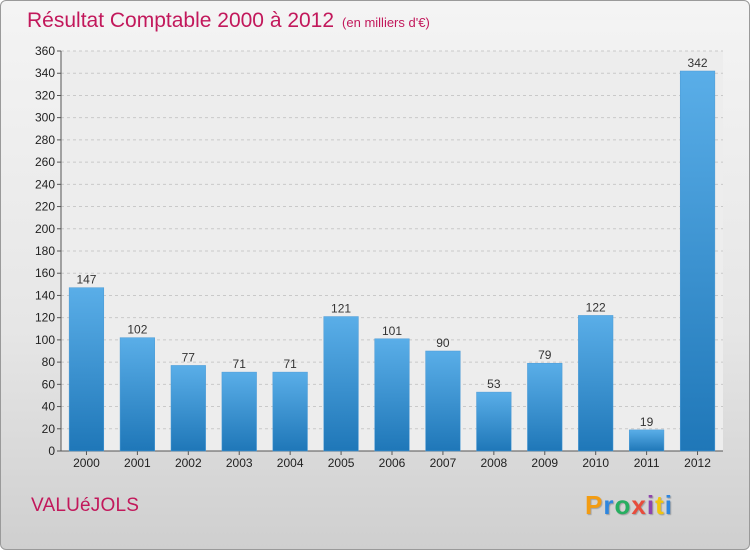 The height and width of the screenshot is (550, 750). What do you see at coordinates (493, 463) in the screenshot?
I see `x-tick-label-2008: 2008` at bounding box center [493, 463].